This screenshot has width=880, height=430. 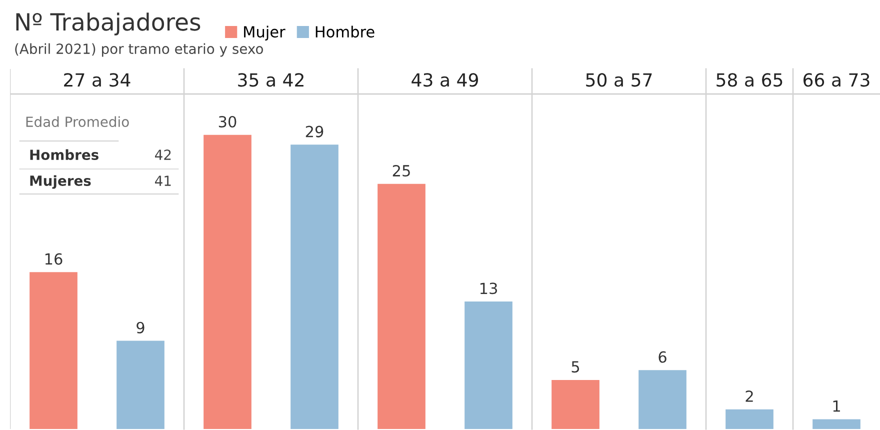 I want to click on x-tick-label: 35 a 42, so click(x=271, y=80).